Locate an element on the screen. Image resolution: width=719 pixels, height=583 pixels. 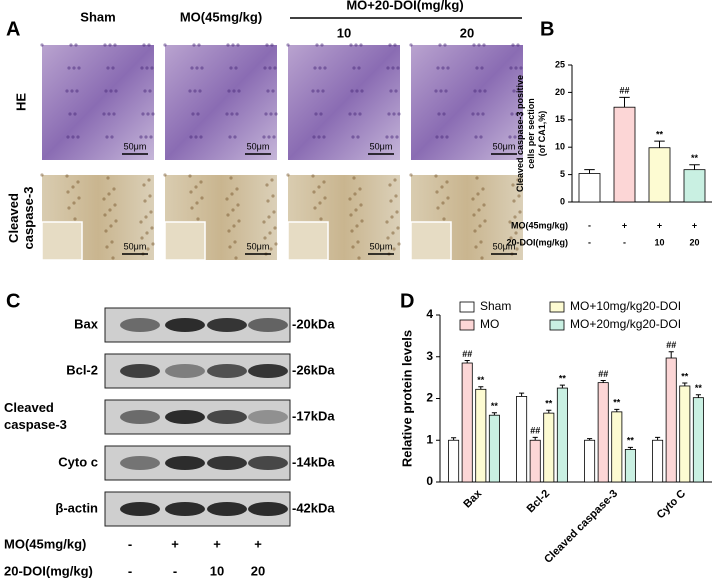
size-label: -14kDa is located at coordinates (313, 461).